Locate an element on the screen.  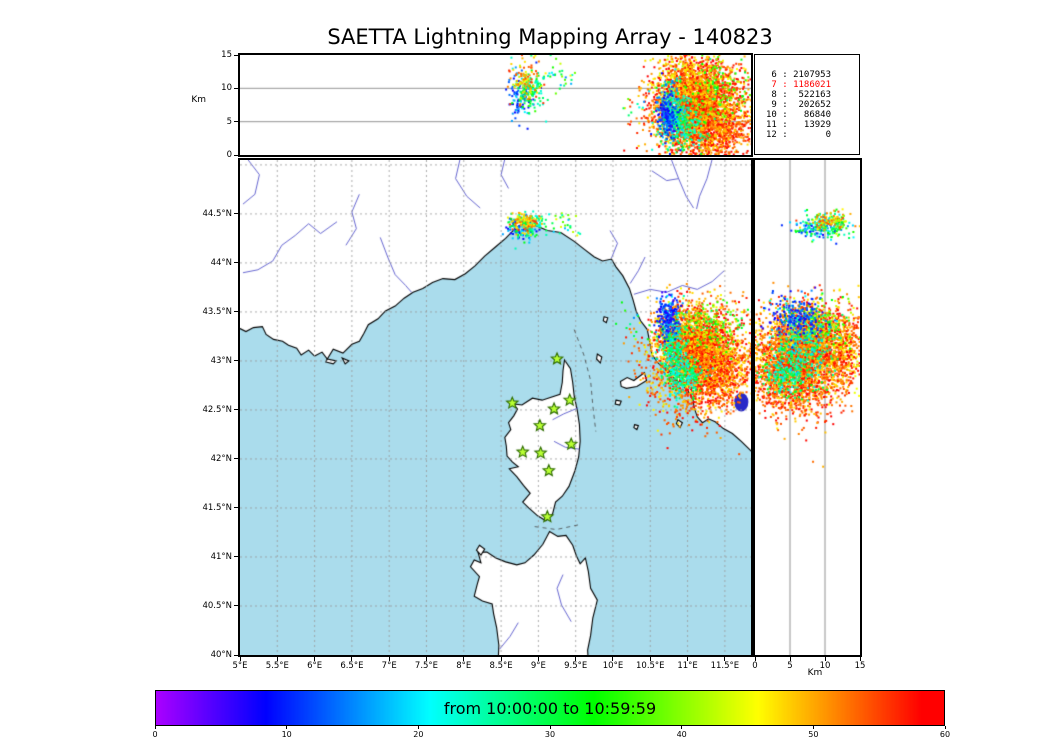
altitude-axis-label-top: Km is located at coordinates (198, 100).